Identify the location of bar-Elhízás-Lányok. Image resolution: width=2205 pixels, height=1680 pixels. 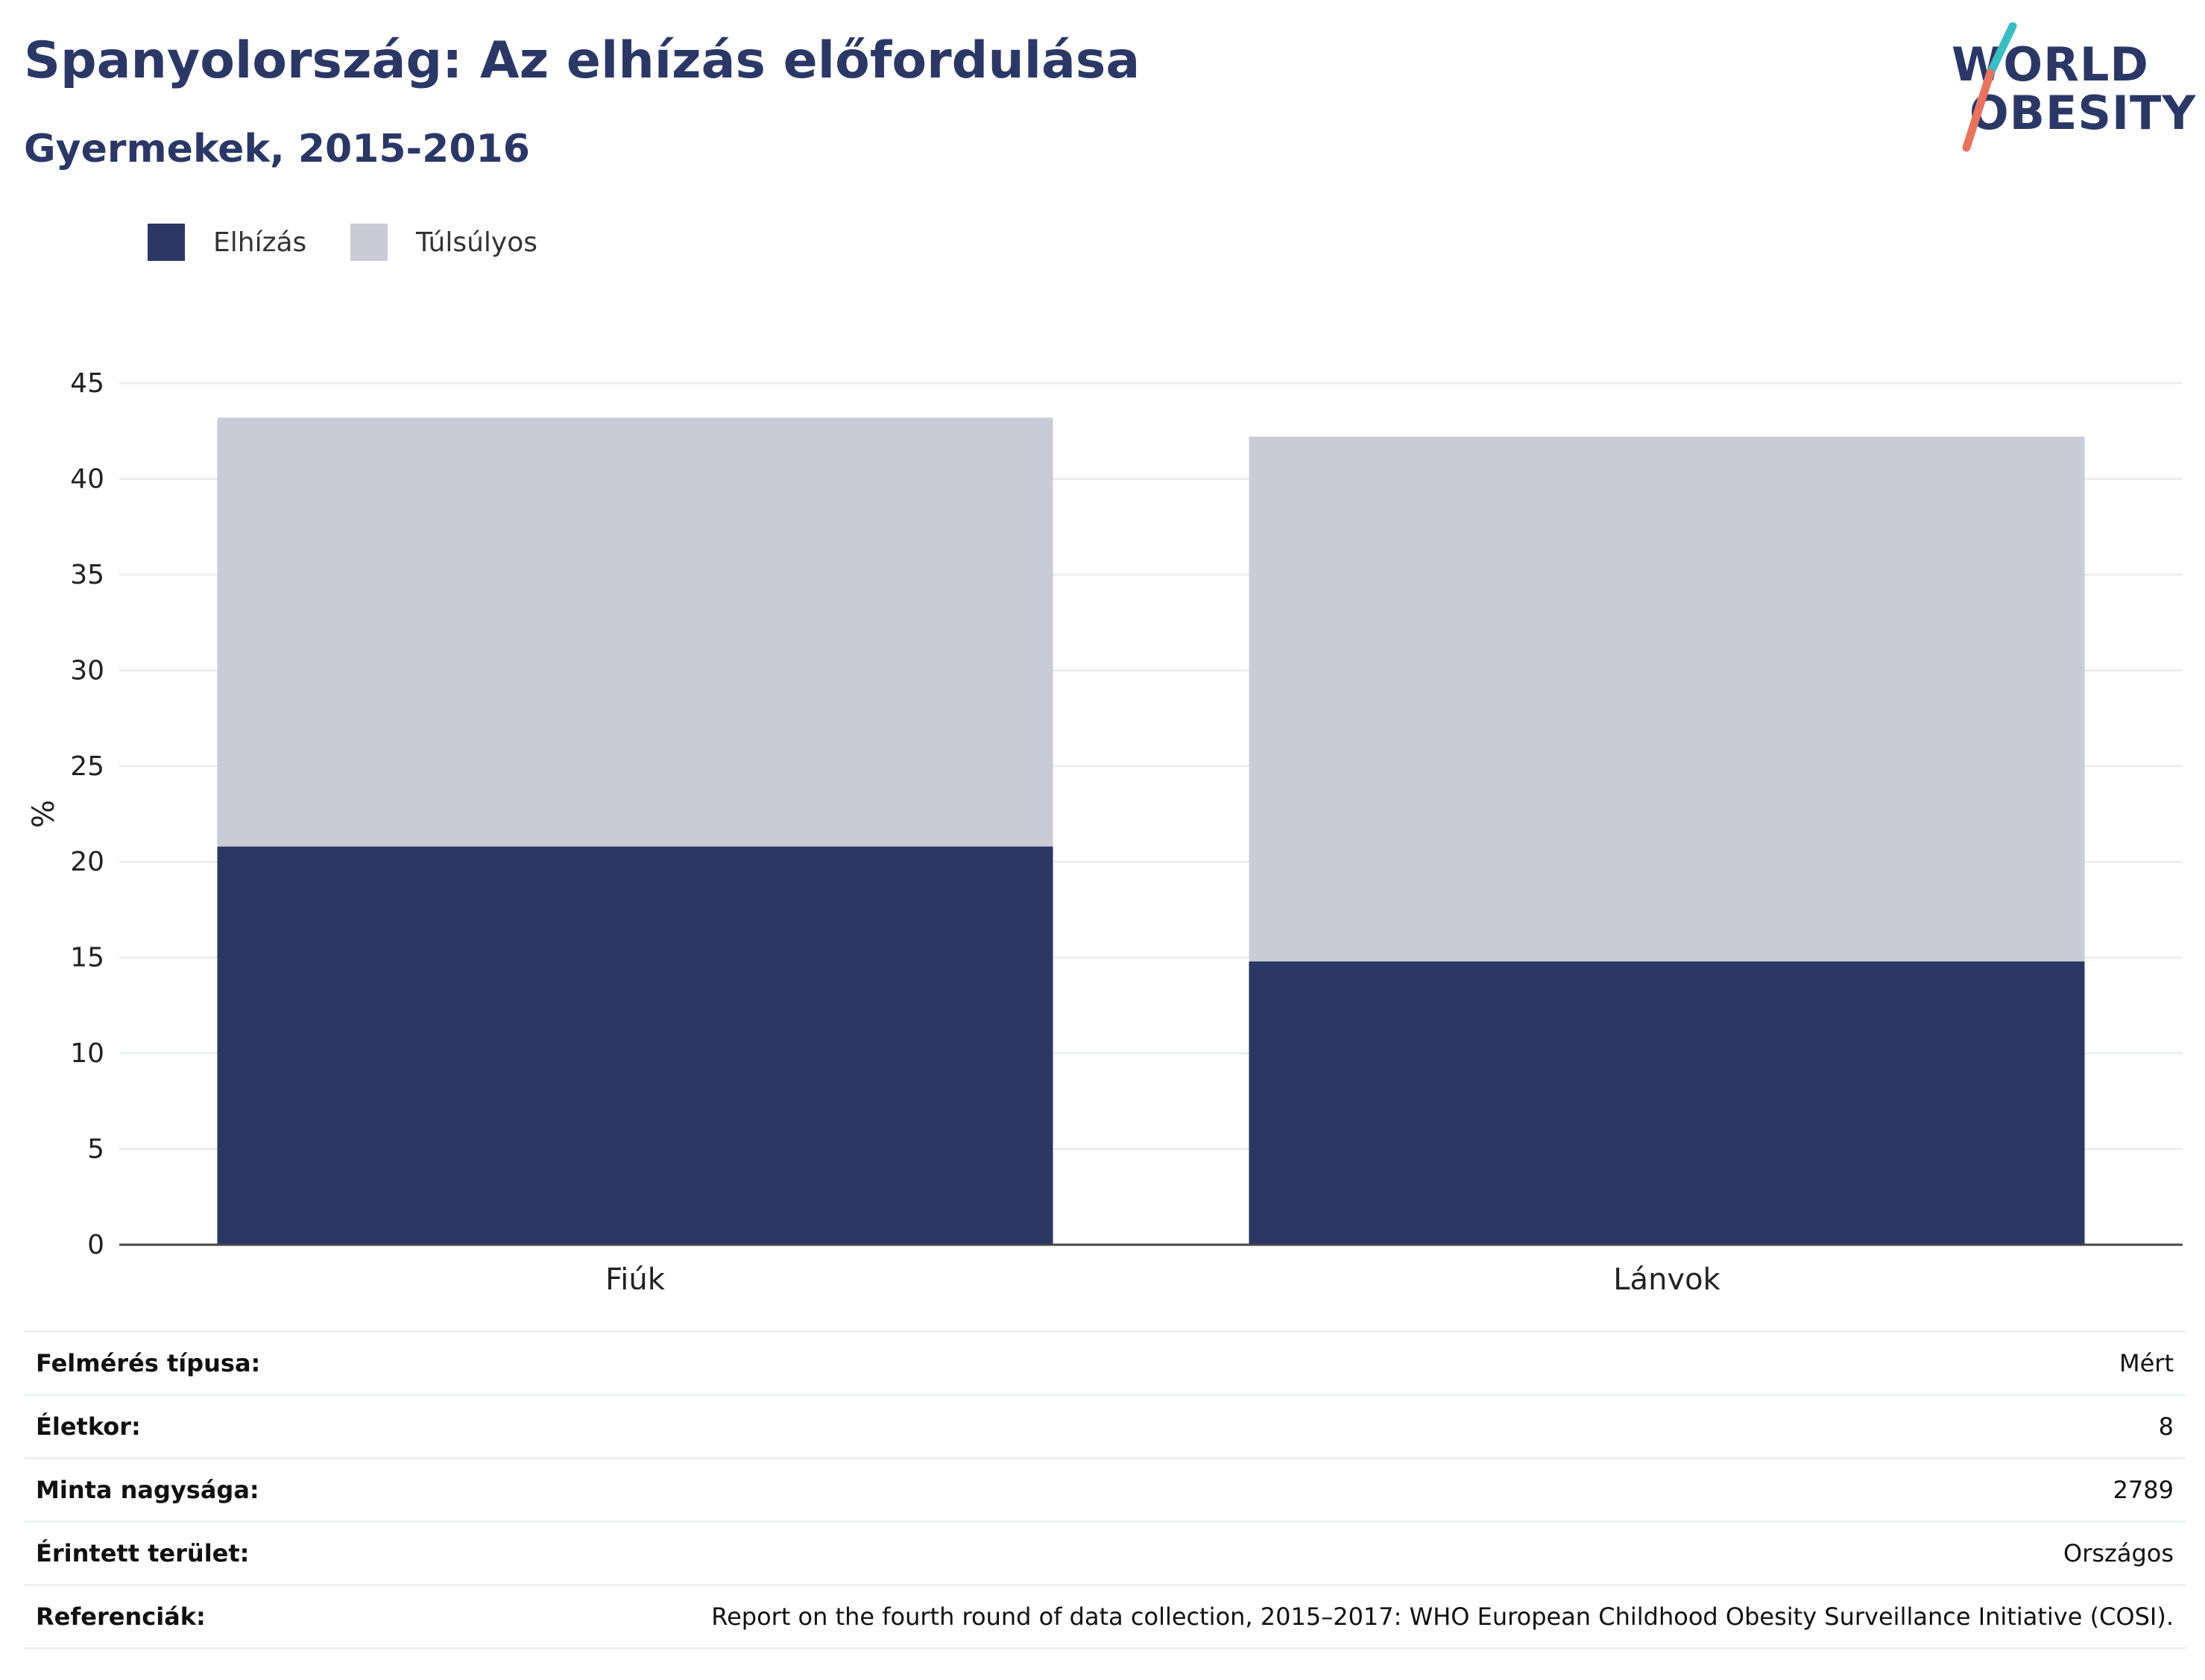
(1667, 1103).